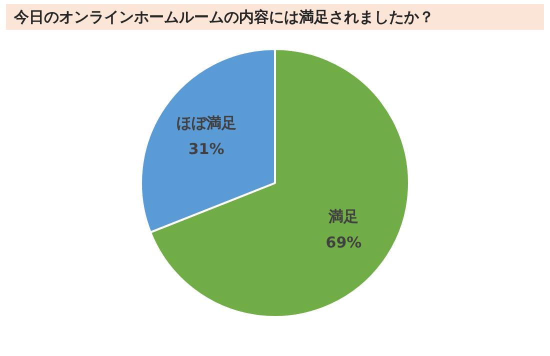 This screenshot has height=356, width=550. What do you see at coordinates (206, 149) in the screenshot?
I see `data-label: 31%` at bounding box center [206, 149].